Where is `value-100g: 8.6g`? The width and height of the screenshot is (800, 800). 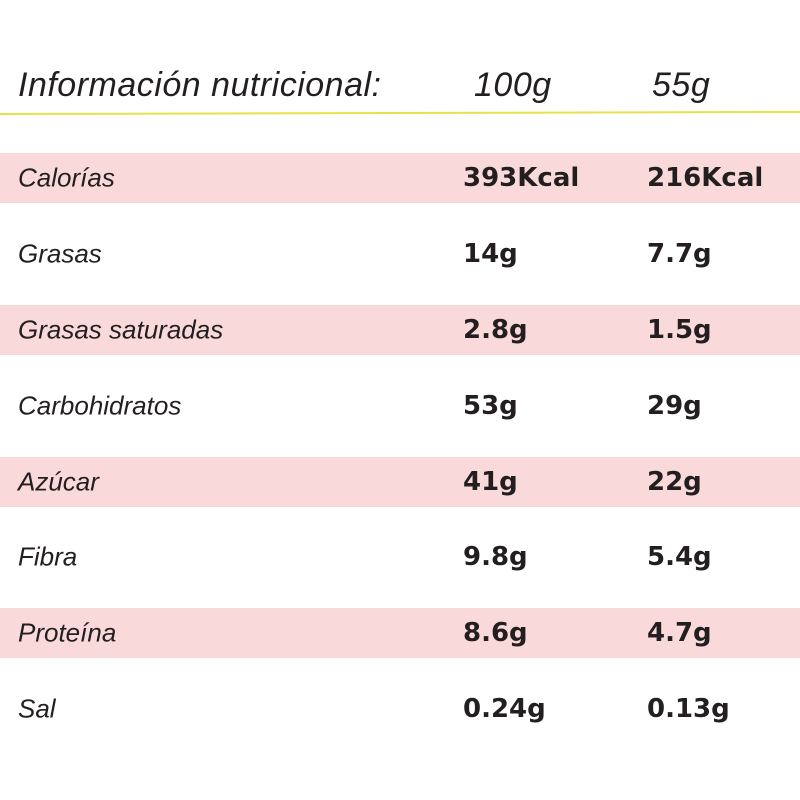 value-100g: 8.6g is located at coordinates (495, 633).